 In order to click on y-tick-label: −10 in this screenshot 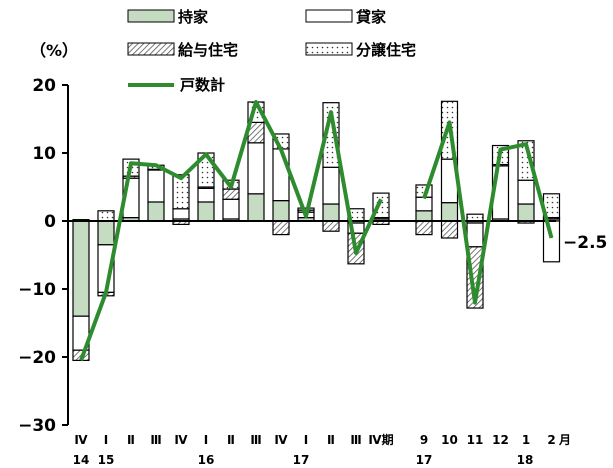, I will do `click(37, 290)`.